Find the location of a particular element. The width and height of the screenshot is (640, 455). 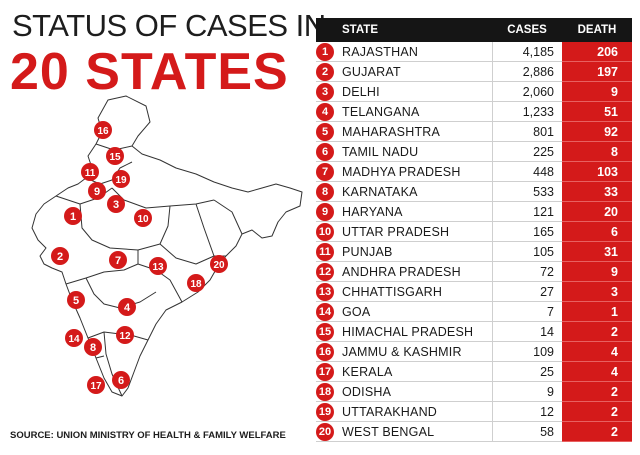

map-marker-14: 14 is located at coordinates (74, 338).